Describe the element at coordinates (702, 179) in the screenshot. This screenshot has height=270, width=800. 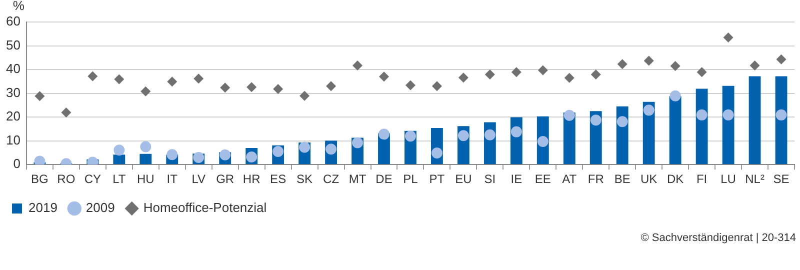
I see `x-tick-label: FI` at that location.